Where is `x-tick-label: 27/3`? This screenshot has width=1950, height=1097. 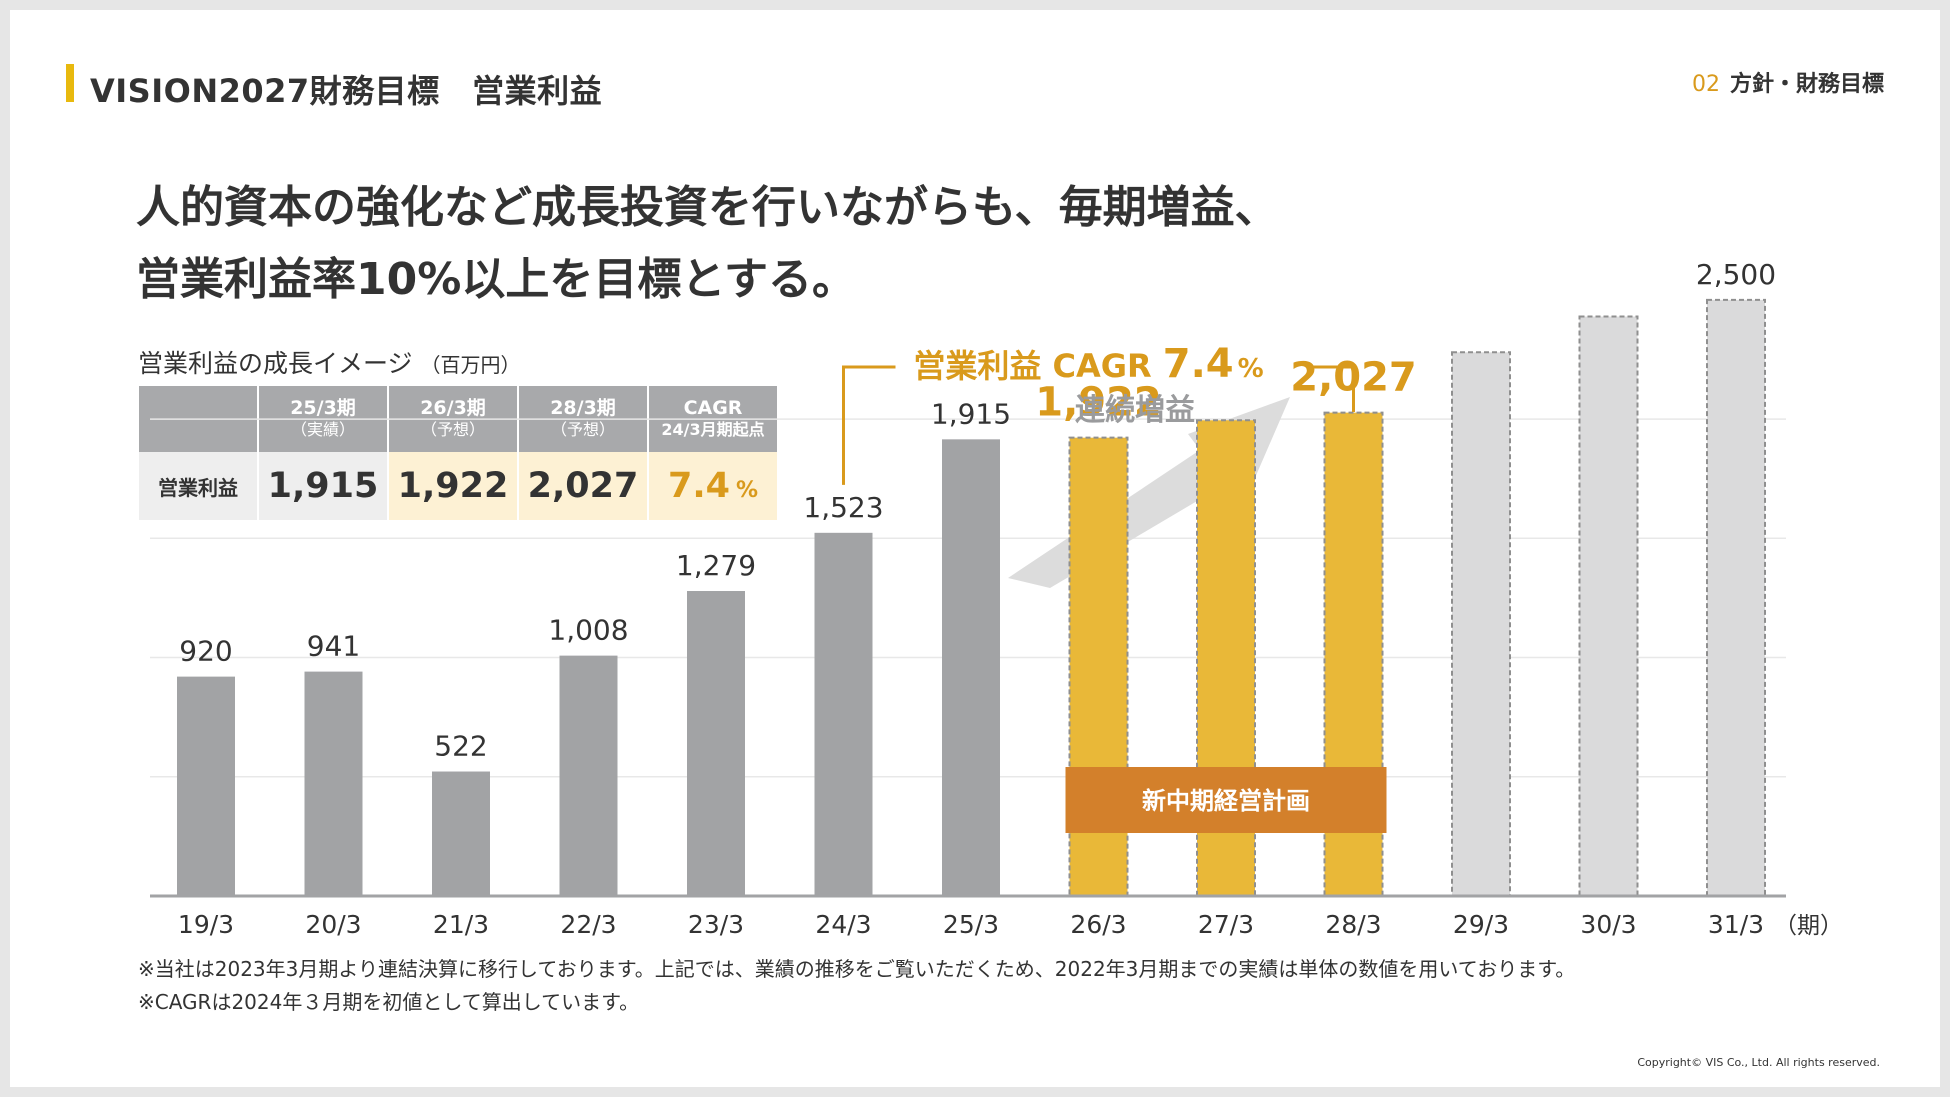
x-tick-label: 27/3 is located at coordinates (1226, 924).